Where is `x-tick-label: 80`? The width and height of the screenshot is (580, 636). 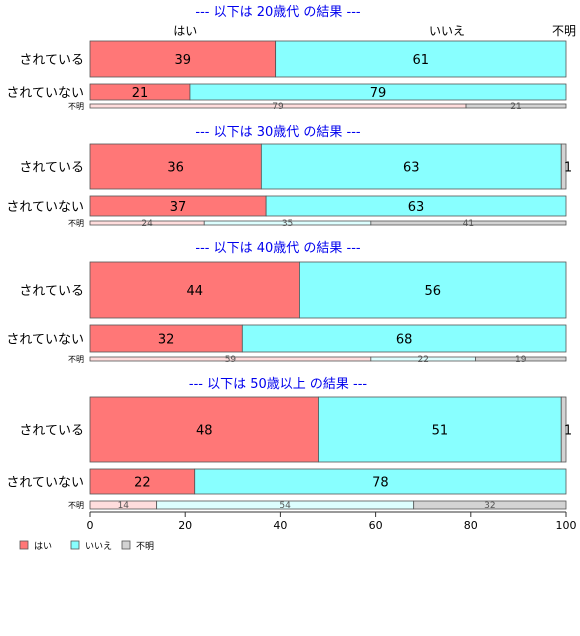
x-tick-label: 80 is located at coordinates (471, 525).